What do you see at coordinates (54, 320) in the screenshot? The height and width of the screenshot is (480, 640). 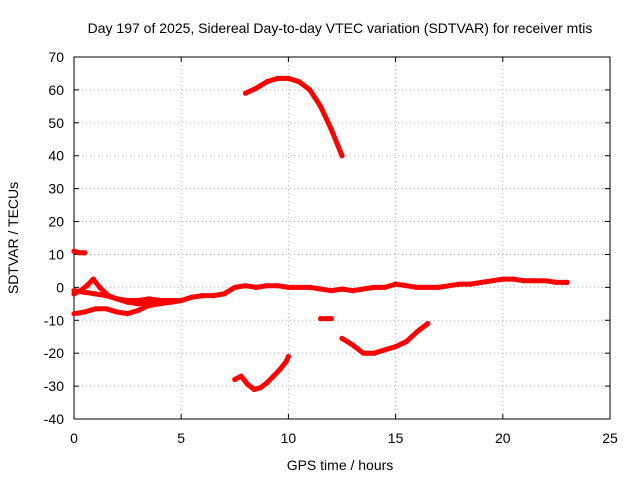 I see `y-tick-label: -10` at bounding box center [54, 320].